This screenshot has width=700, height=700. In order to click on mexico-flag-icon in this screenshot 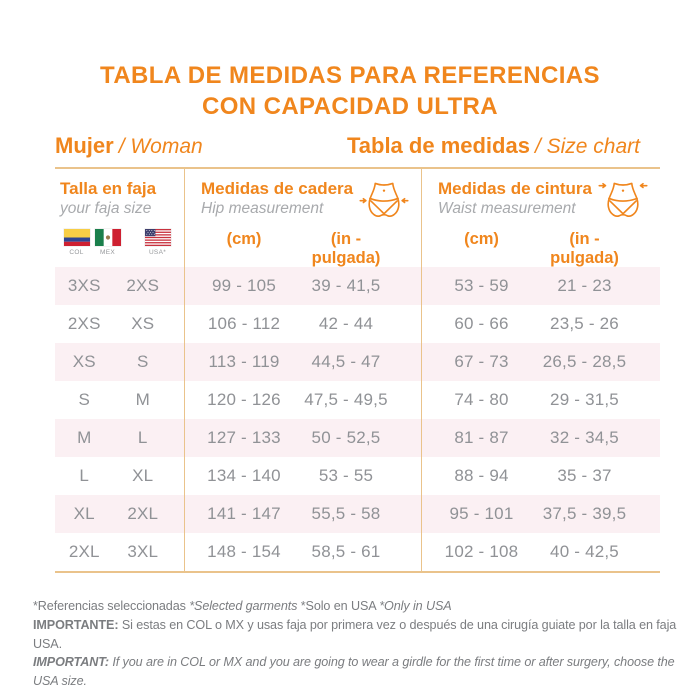, I will do `click(107, 237)`.